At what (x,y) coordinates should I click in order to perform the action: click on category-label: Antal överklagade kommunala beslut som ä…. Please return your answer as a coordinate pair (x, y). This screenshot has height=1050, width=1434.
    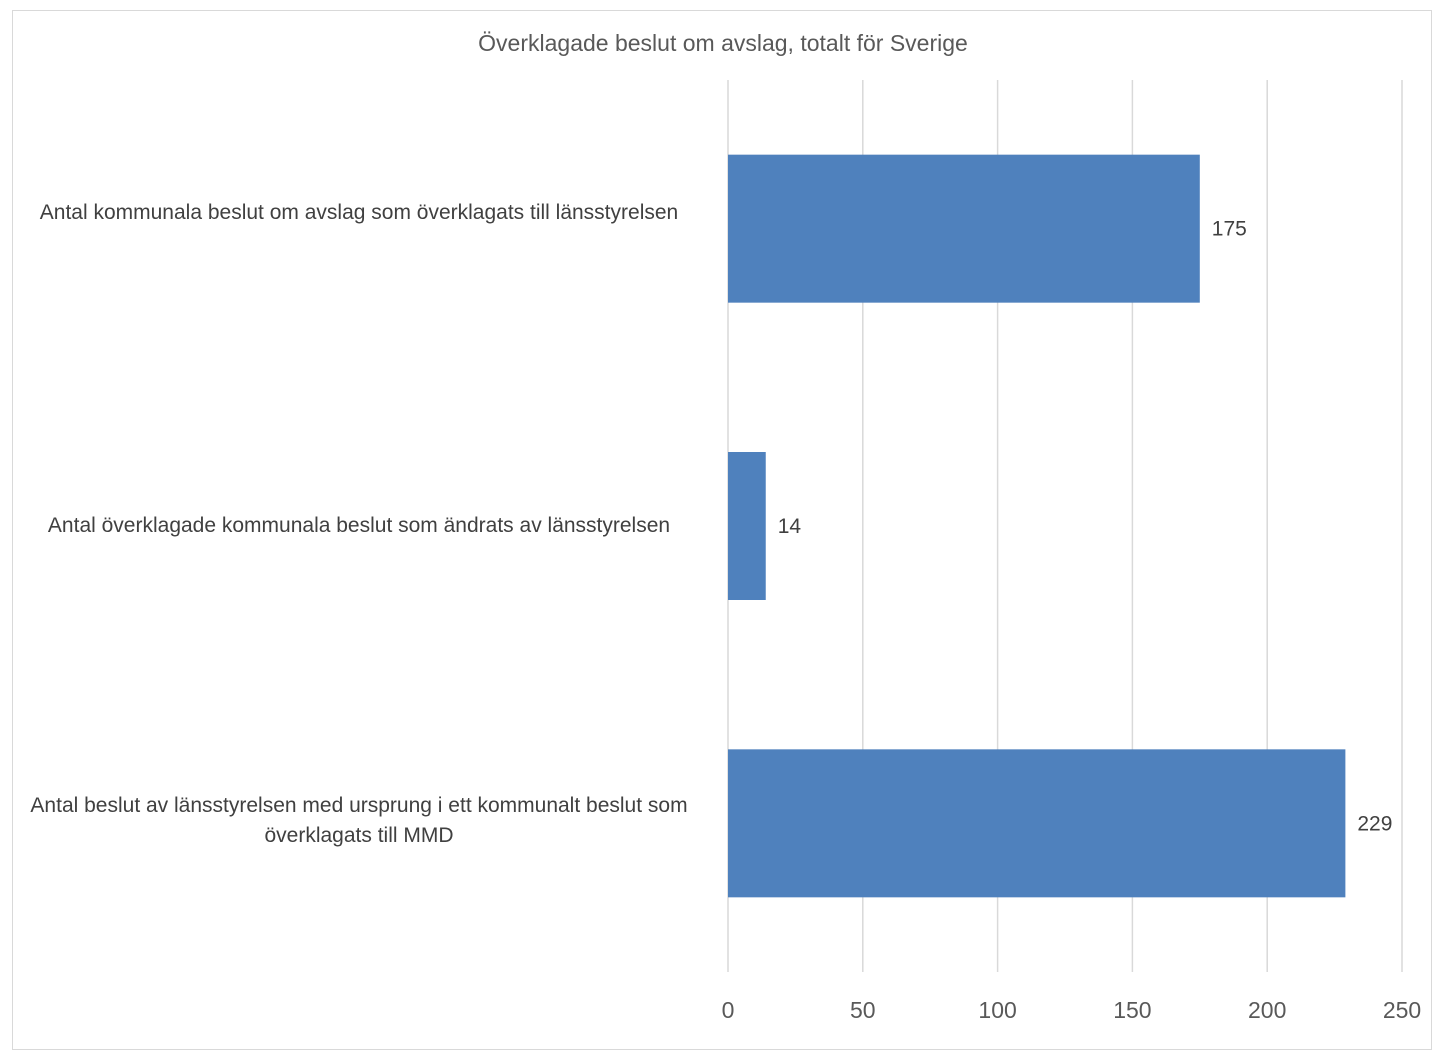
    Looking at the image, I should click on (359, 525).